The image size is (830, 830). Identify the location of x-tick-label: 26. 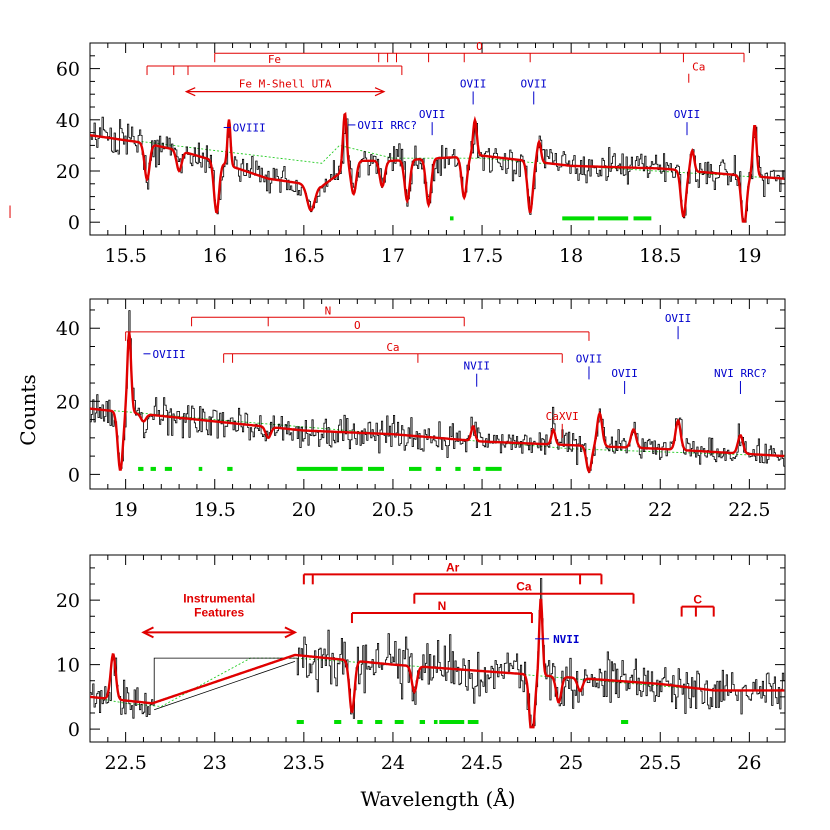
(749, 763).